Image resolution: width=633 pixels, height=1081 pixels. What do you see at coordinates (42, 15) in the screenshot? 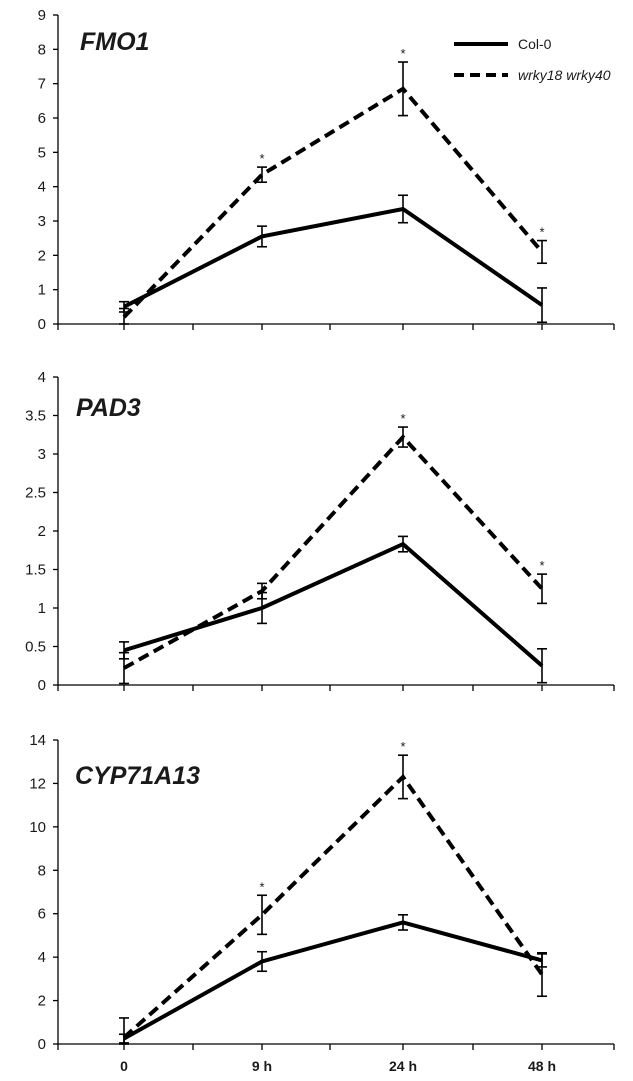
I see `y-tick-label: 9` at bounding box center [42, 15].